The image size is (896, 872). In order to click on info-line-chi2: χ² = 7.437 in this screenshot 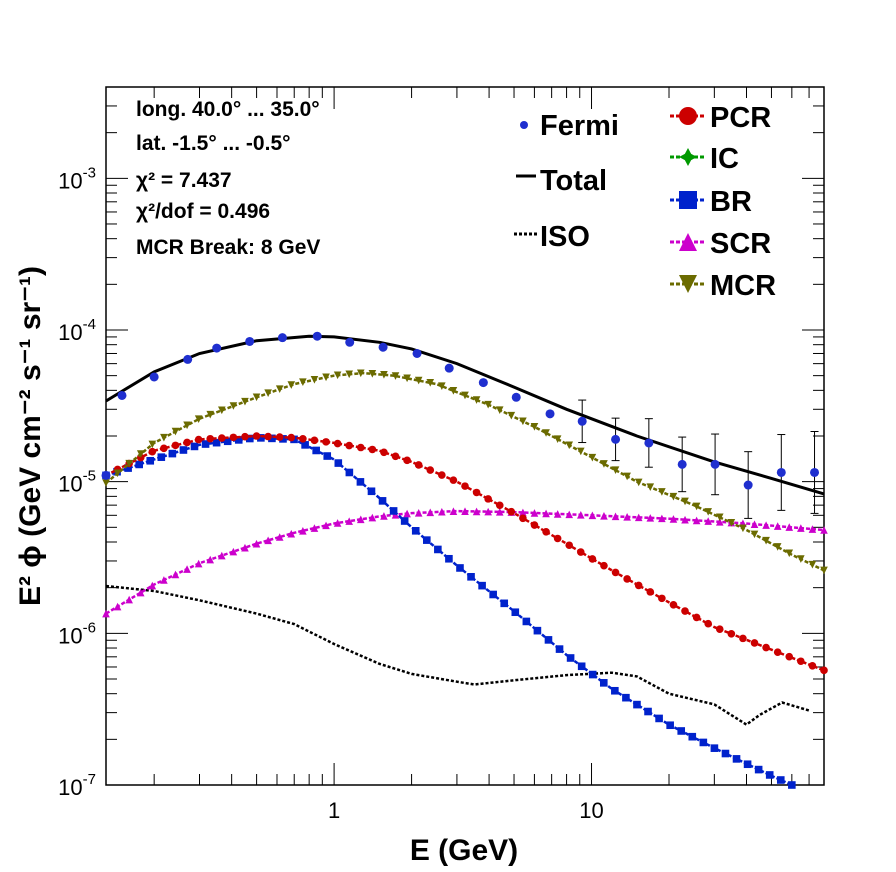, I will do `click(184, 180)`.